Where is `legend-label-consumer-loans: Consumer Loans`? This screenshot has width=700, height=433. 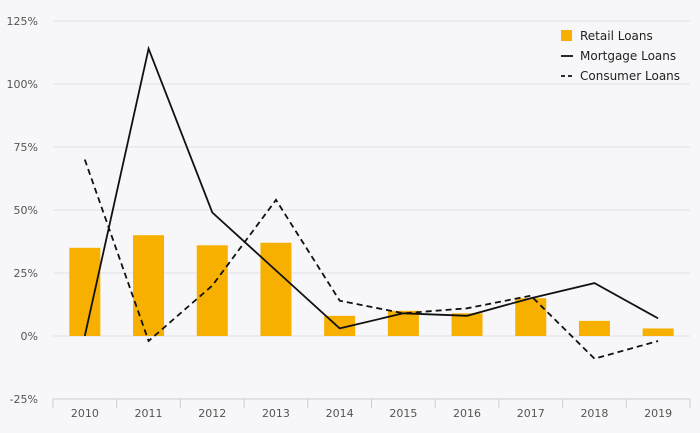 legend-label-consumer-loans: Consumer Loans is located at coordinates (630, 76).